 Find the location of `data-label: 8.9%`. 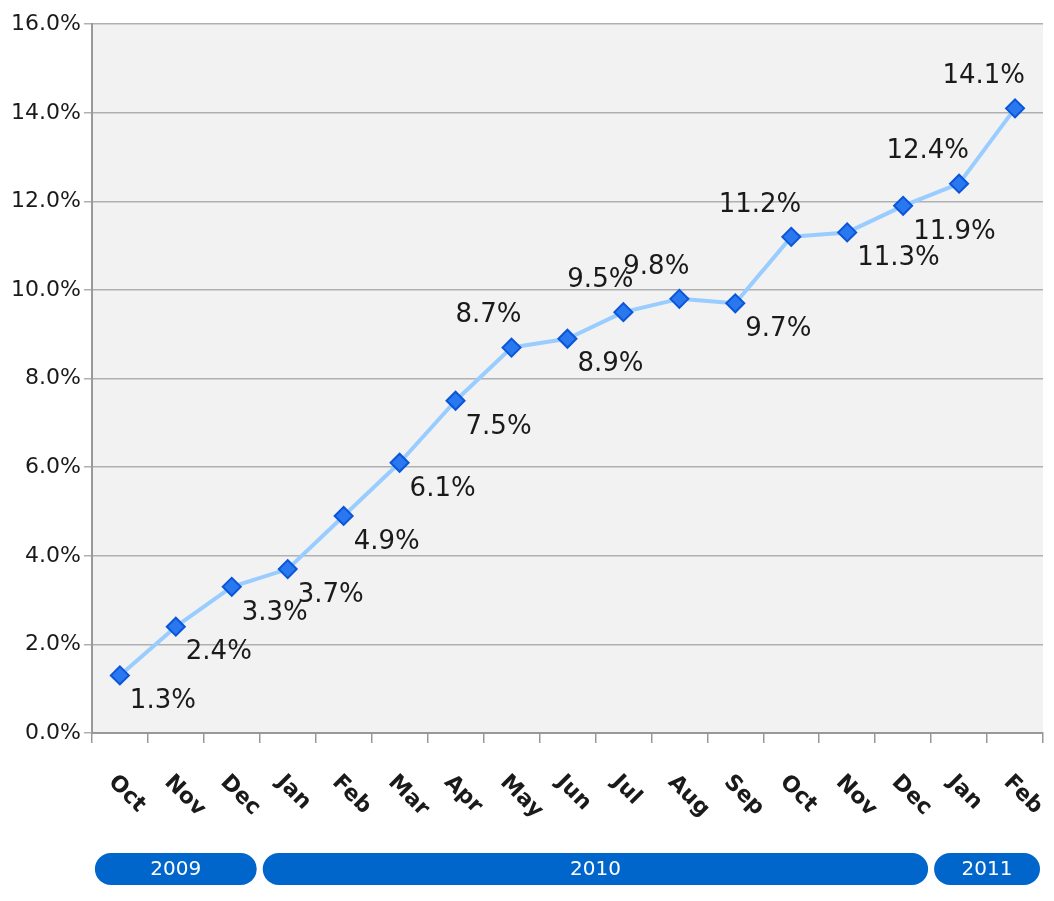

data-label: 8.9% is located at coordinates (610, 362).